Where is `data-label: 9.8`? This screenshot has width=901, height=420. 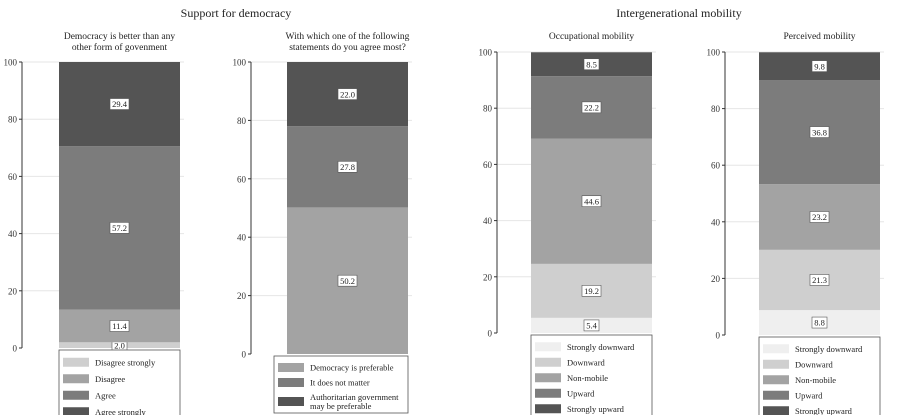 data-label: 9.8 is located at coordinates (819, 66).